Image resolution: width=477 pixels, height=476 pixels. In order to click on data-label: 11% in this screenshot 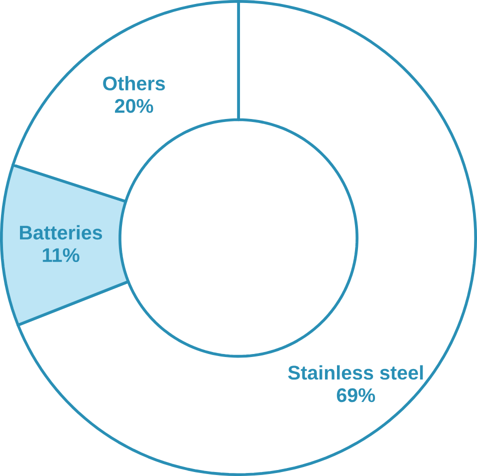, I will do `click(61, 255)`.